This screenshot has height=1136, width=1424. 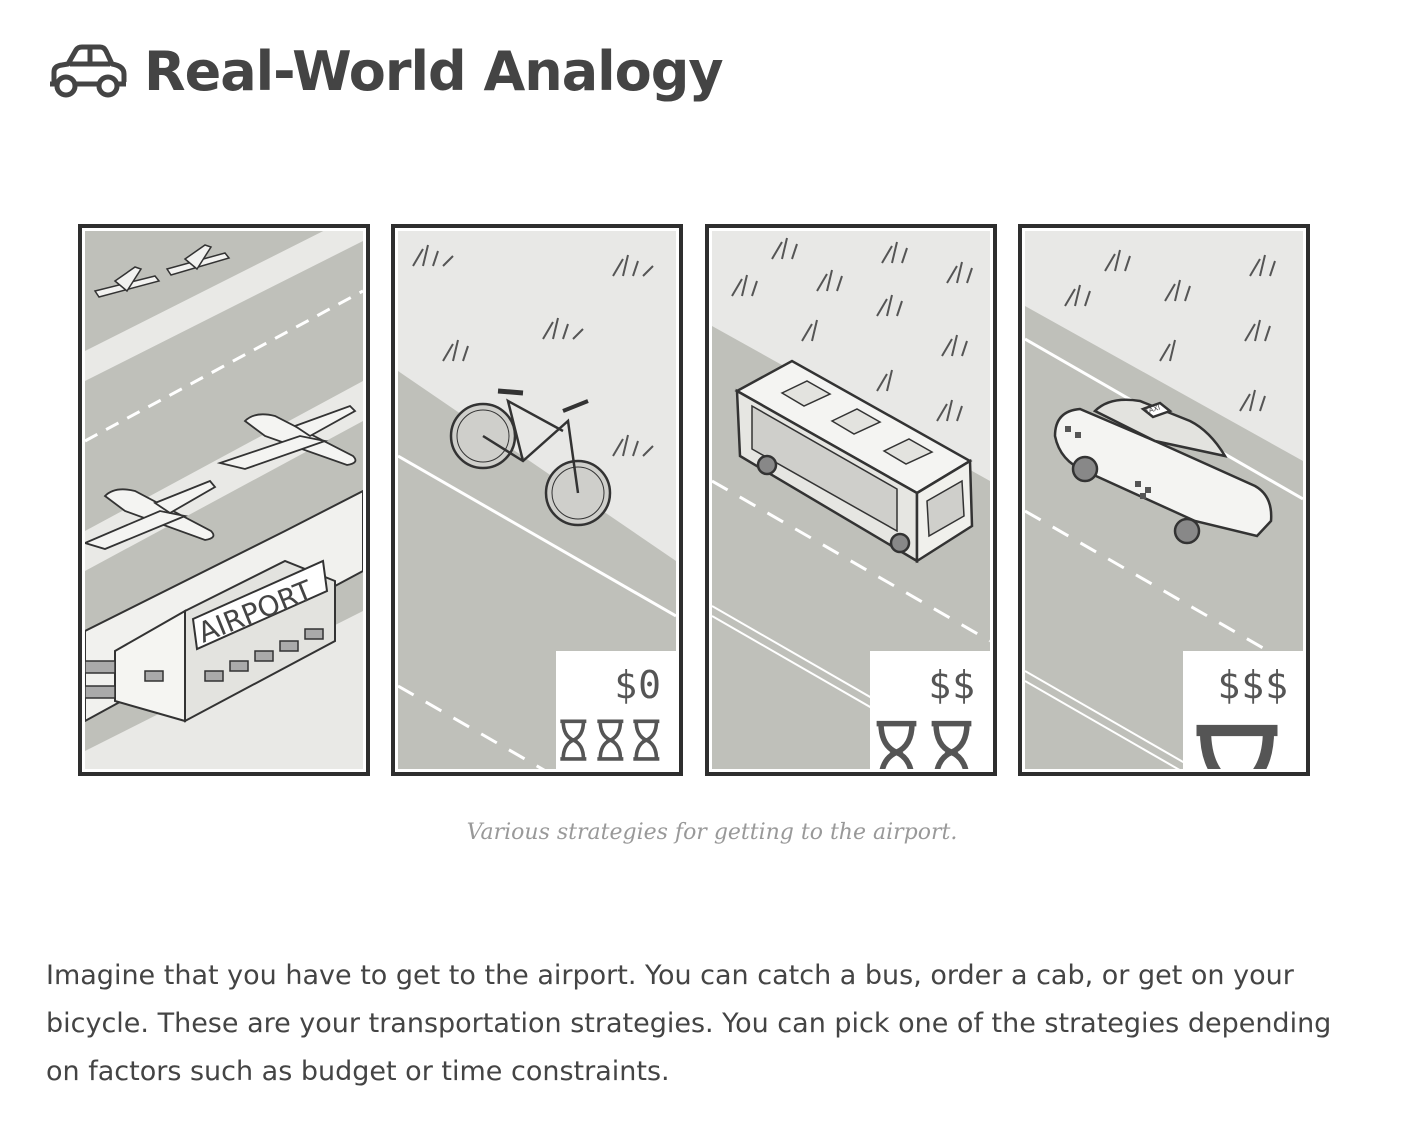 I want to click on taxi-panel: TAXI $$$, so click(x=1164, y=500).